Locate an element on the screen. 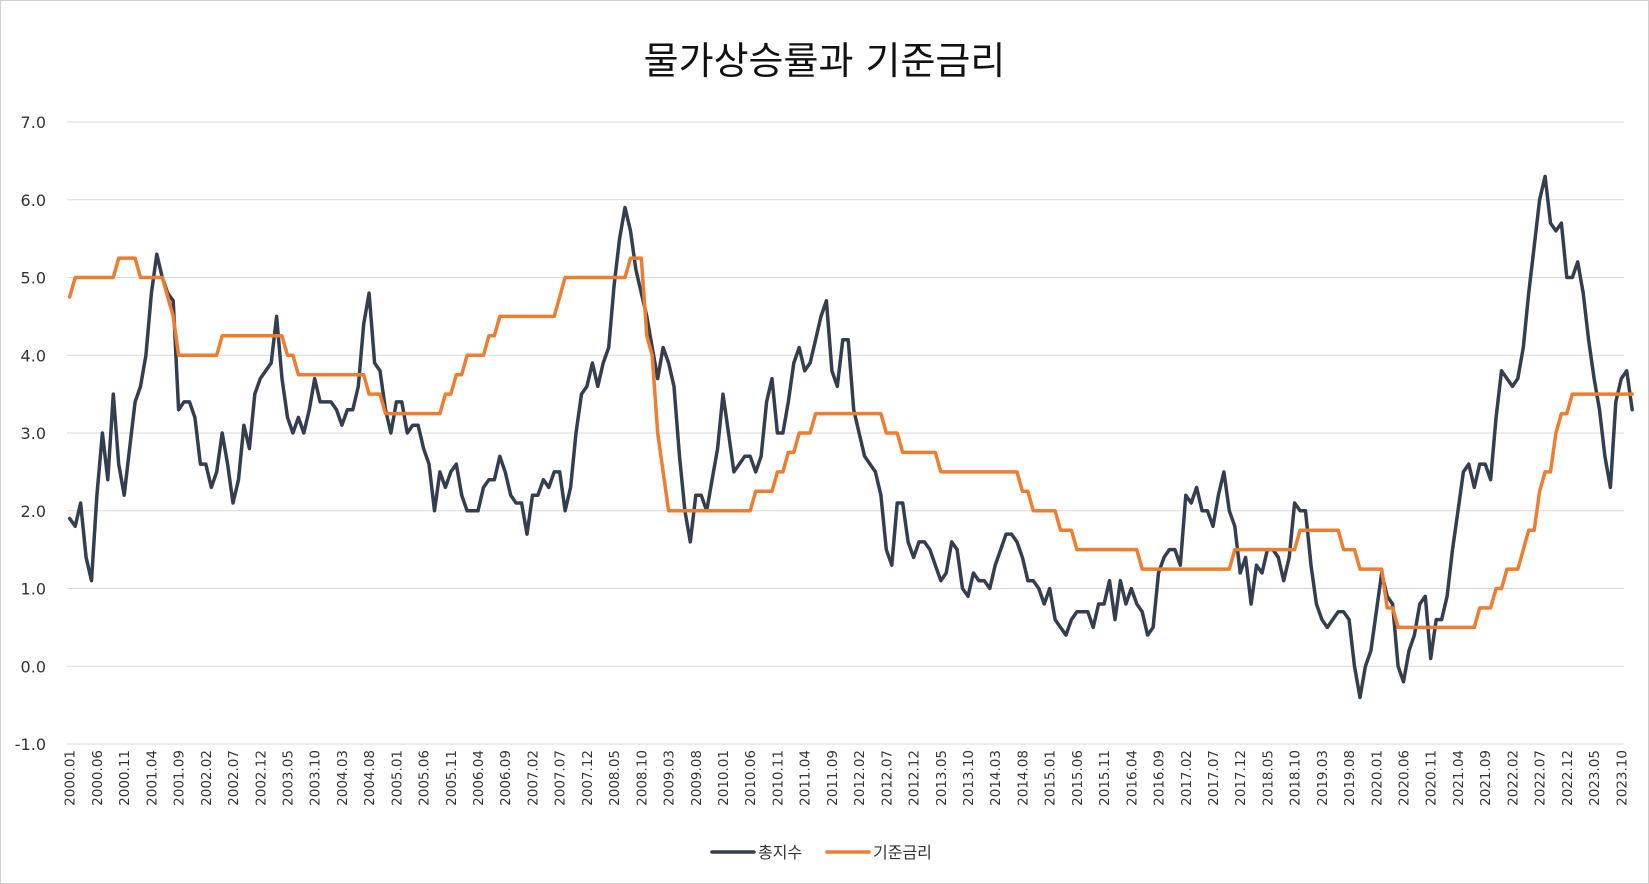 Image resolution: width=1649 pixels, height=884 pixels. x-tick-label: 2019.08 is located at coordinates (1350, 778).